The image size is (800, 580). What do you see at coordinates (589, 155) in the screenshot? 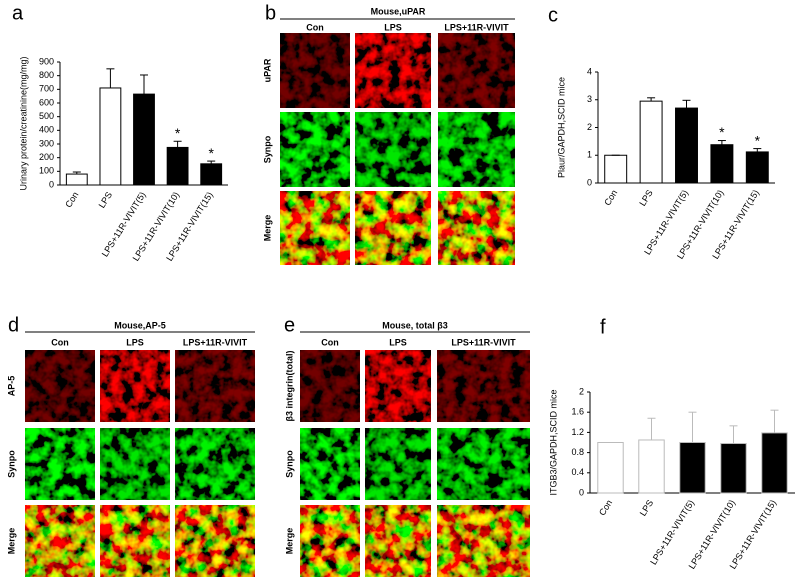
I see `y-tick-label: 1` at bounding box center [589, 155].